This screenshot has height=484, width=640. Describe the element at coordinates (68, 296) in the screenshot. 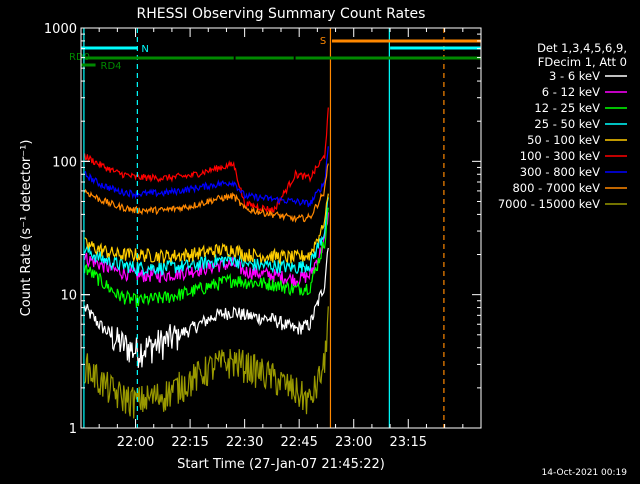

I see `y-tick-label-1: 10` at that location.